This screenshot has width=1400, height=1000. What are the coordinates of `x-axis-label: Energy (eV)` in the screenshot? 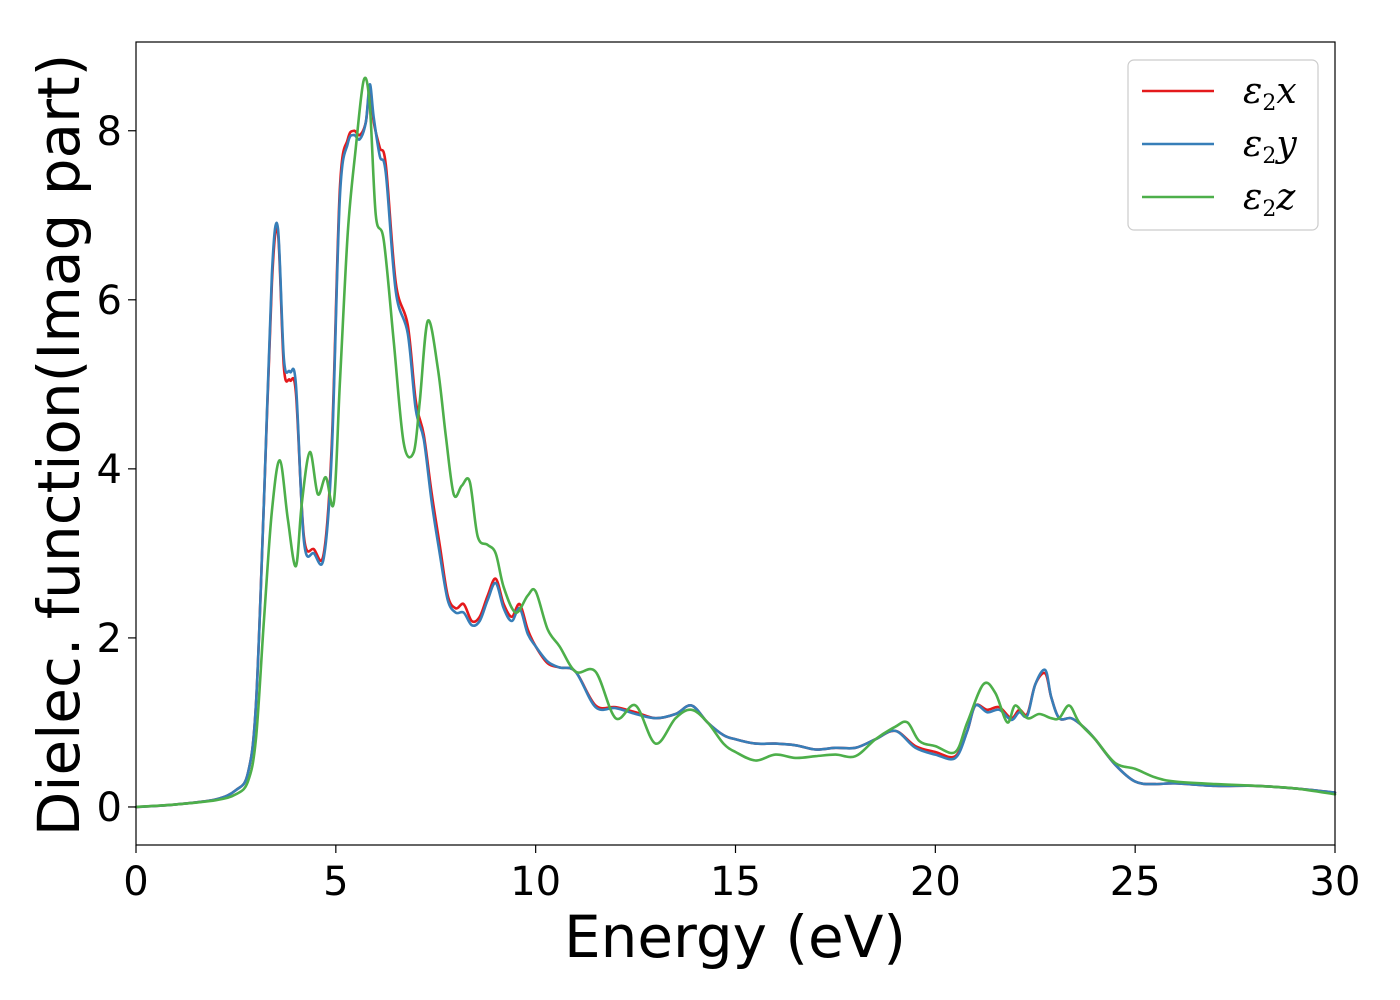 It's located at (735, 937).